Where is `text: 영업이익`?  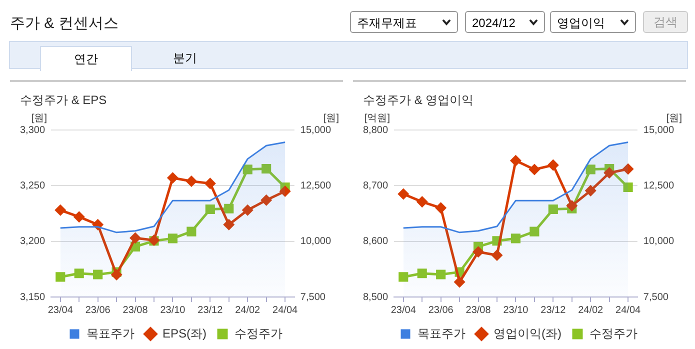
text: 영업이익 is located at coordinates (581, 23).